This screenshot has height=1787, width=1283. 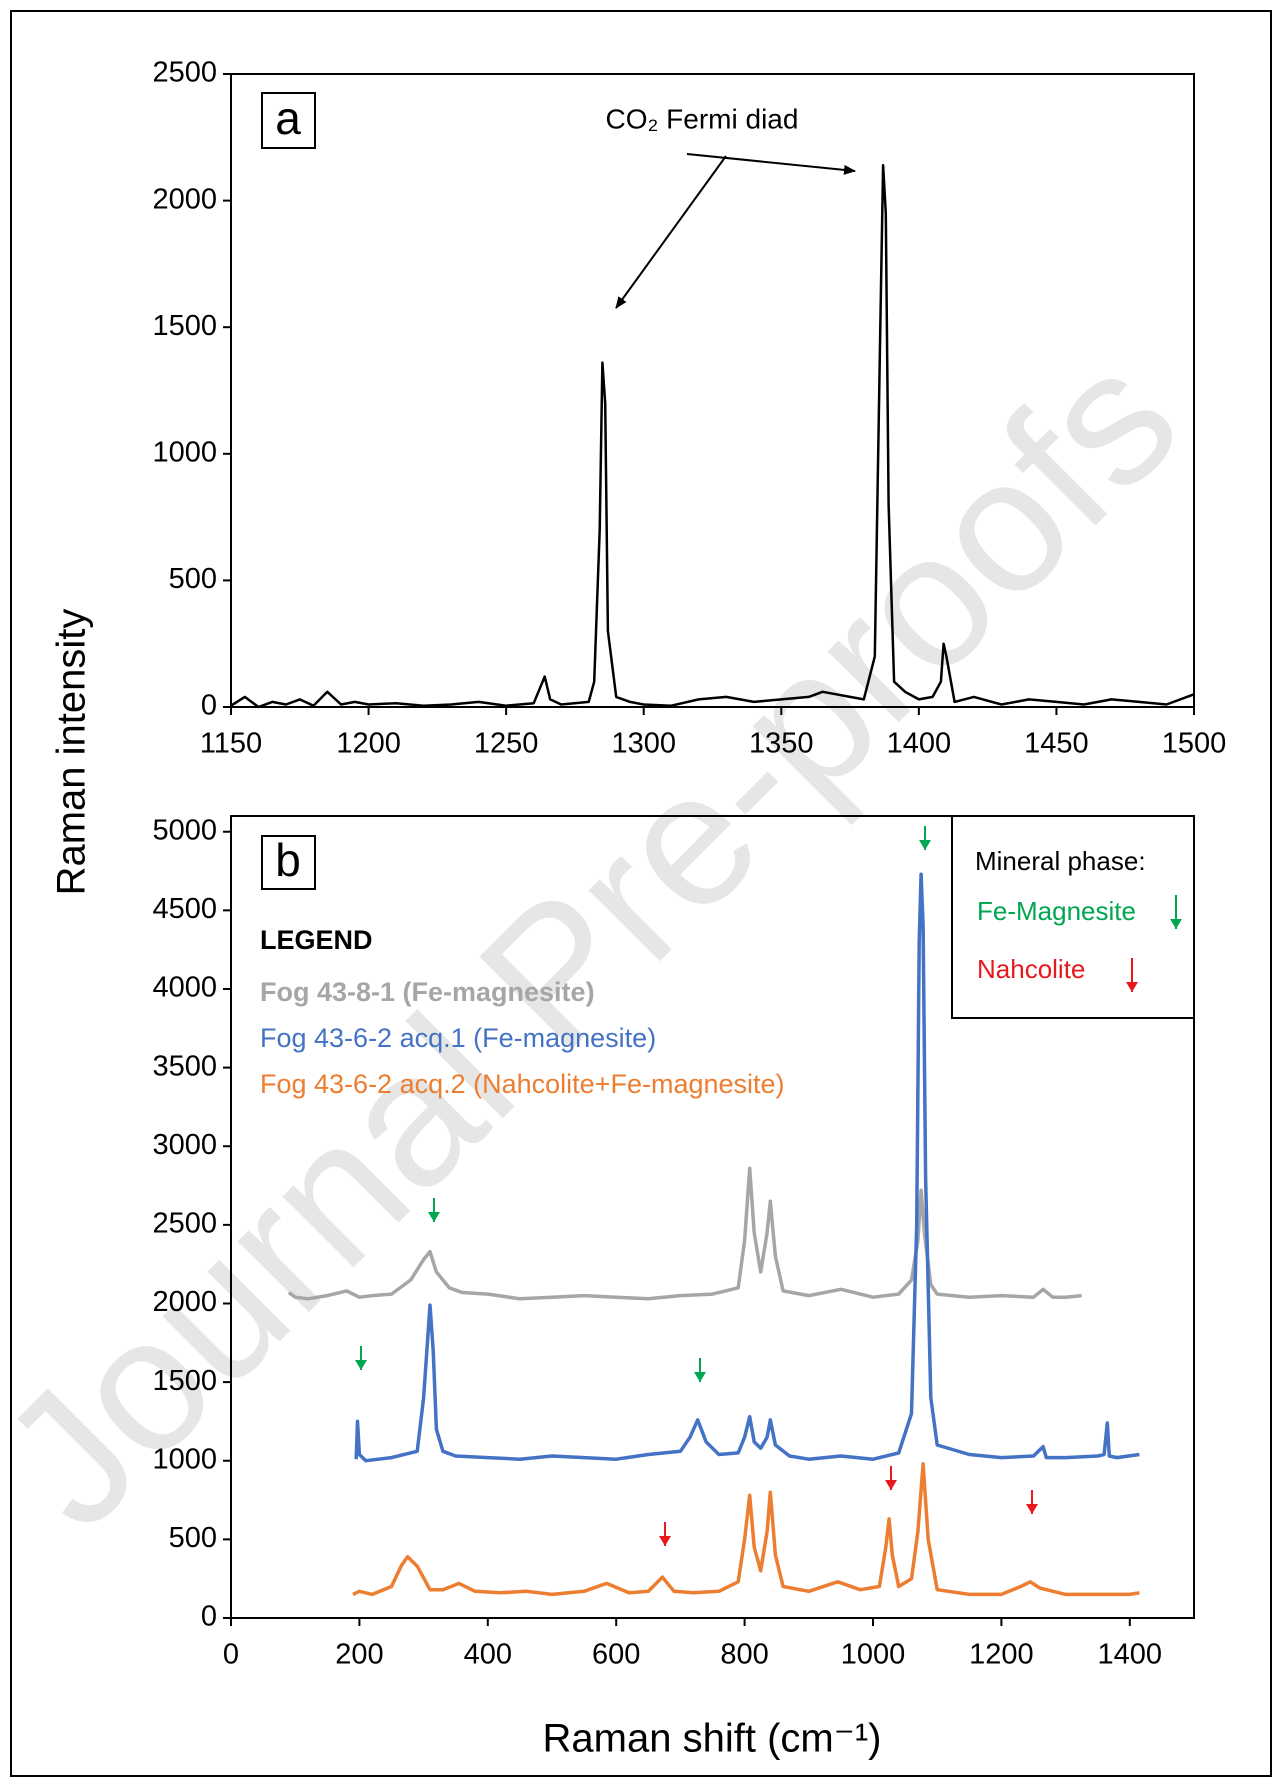 What do you see at coordinates (1056, 744) in the screenshot?
I see `x-tick-label: 1450` at bounding box center [1056, 744].